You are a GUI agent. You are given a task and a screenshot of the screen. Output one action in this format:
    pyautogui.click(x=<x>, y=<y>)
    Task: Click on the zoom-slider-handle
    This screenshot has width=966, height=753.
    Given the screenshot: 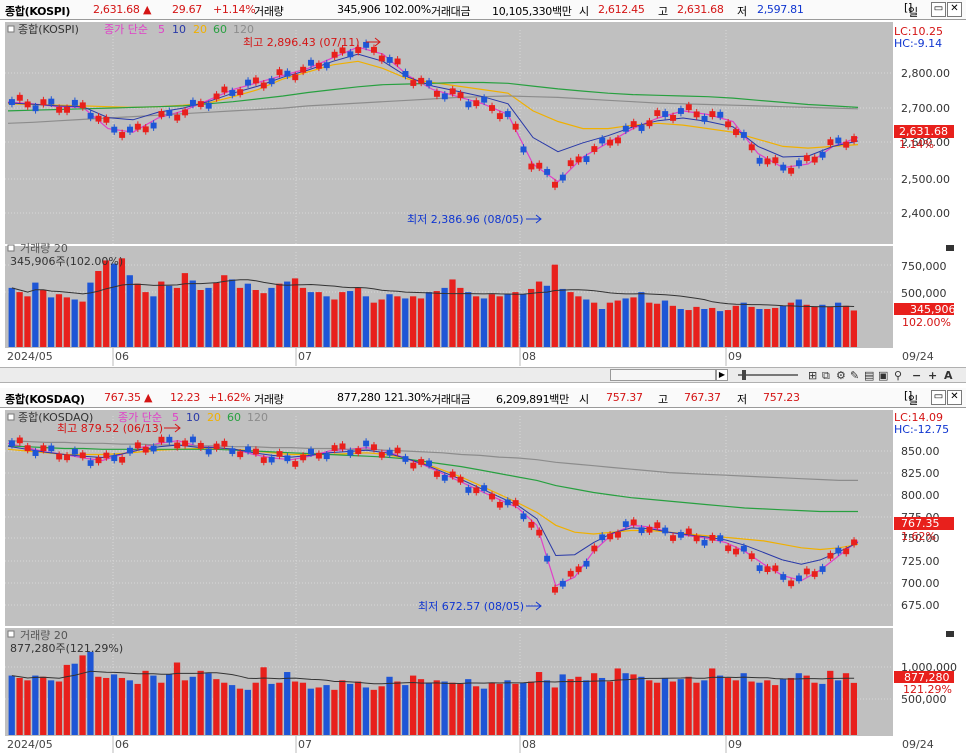 What is the action you would take?
    pyautogui.click(x=744, y=375)
    